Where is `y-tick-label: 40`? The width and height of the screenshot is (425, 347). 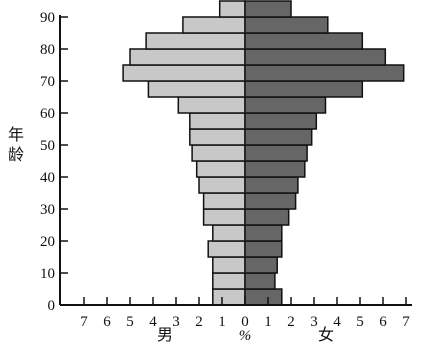 y-tick-label: 40 is located at coordinates (47, 178).